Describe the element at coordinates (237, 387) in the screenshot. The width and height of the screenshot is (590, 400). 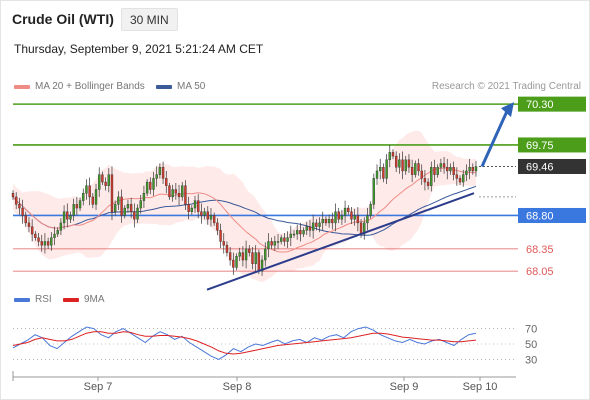
I see `x-tick-label: Sep 8` at that location.